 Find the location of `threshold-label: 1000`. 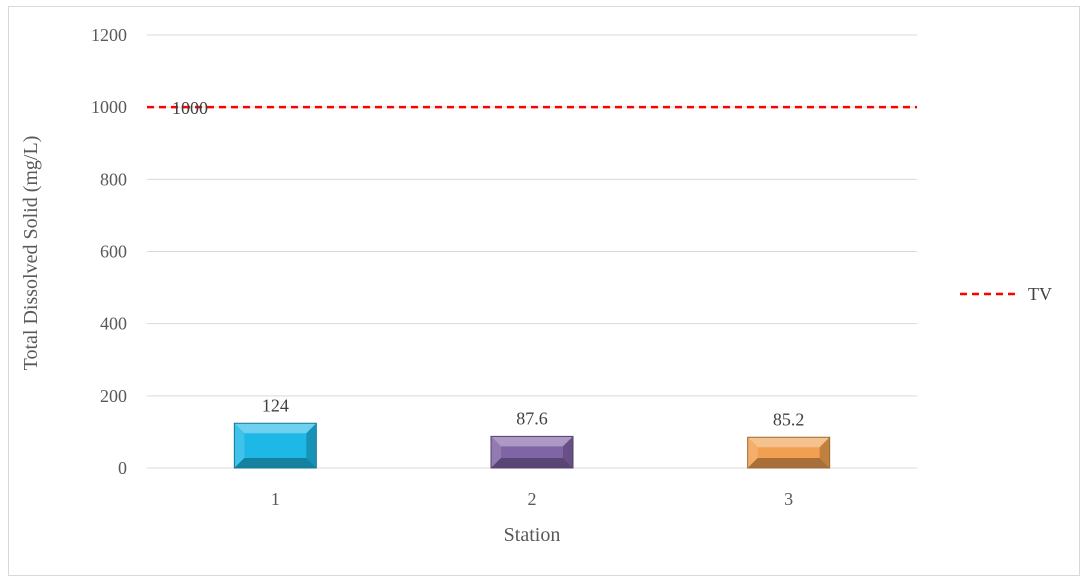

threshold-label: 1000 is located at coordinates (190, 108).